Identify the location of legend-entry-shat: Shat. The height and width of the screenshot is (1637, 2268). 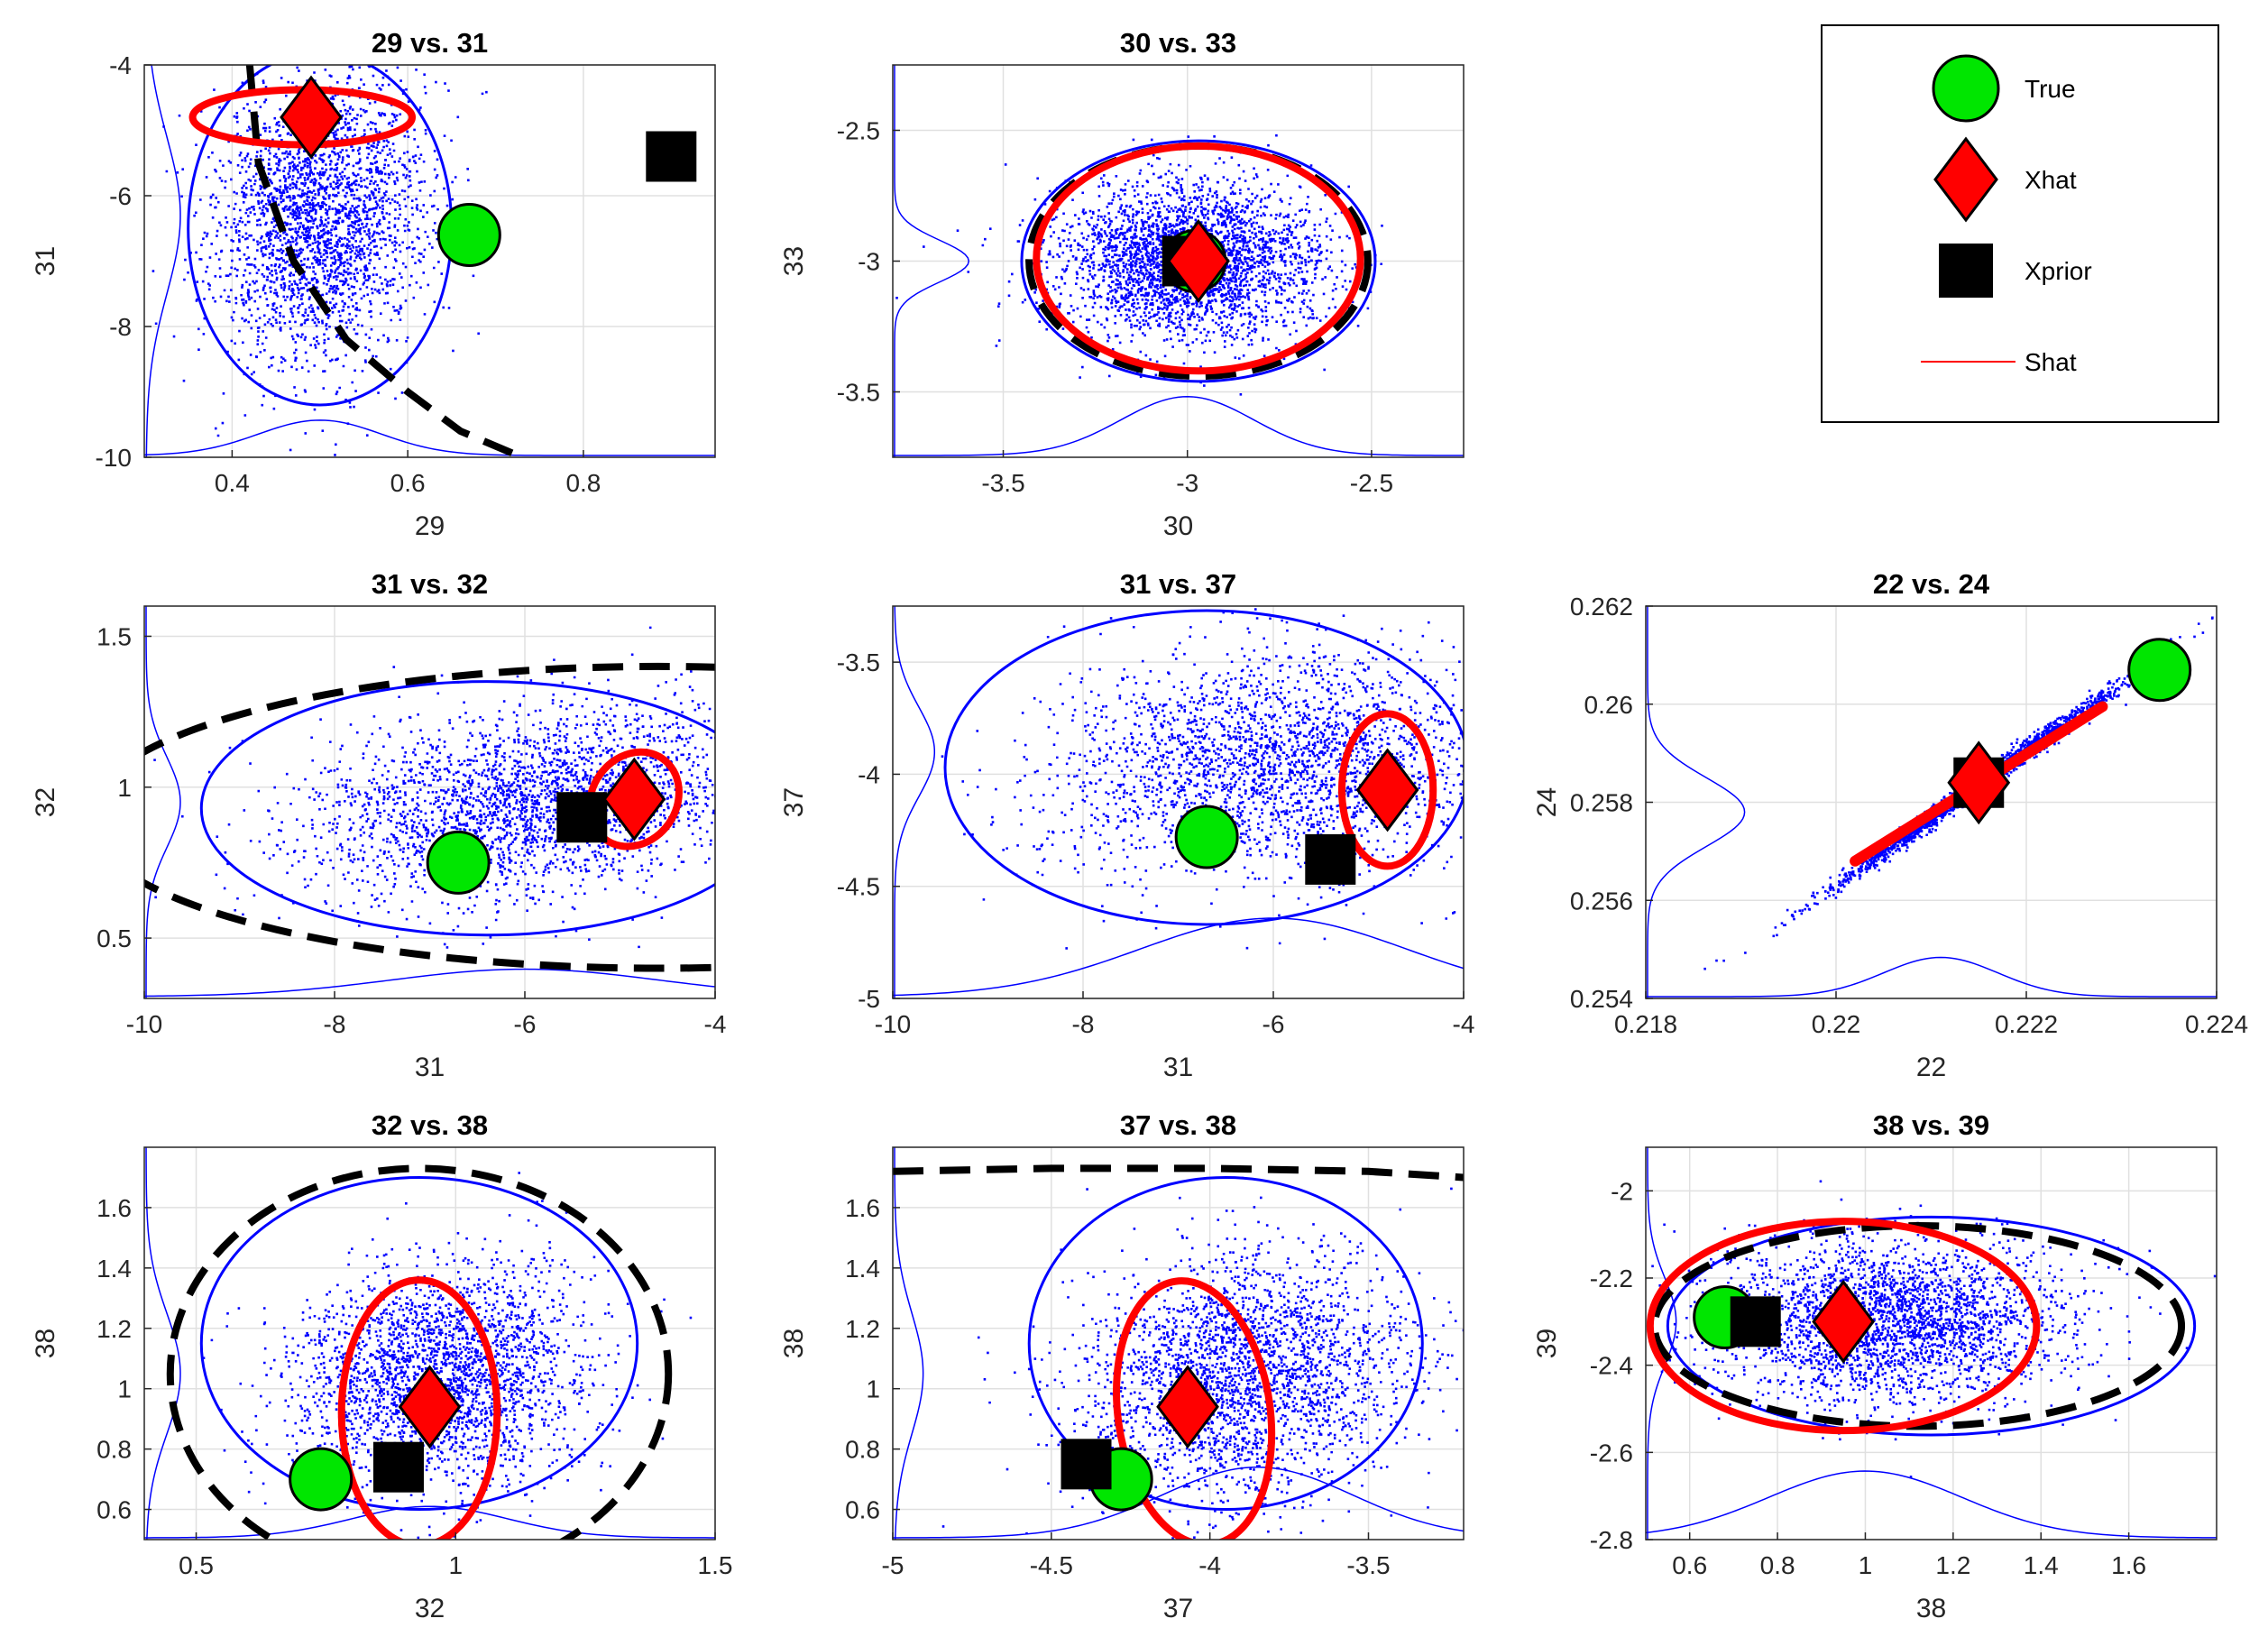
(1999, 362).